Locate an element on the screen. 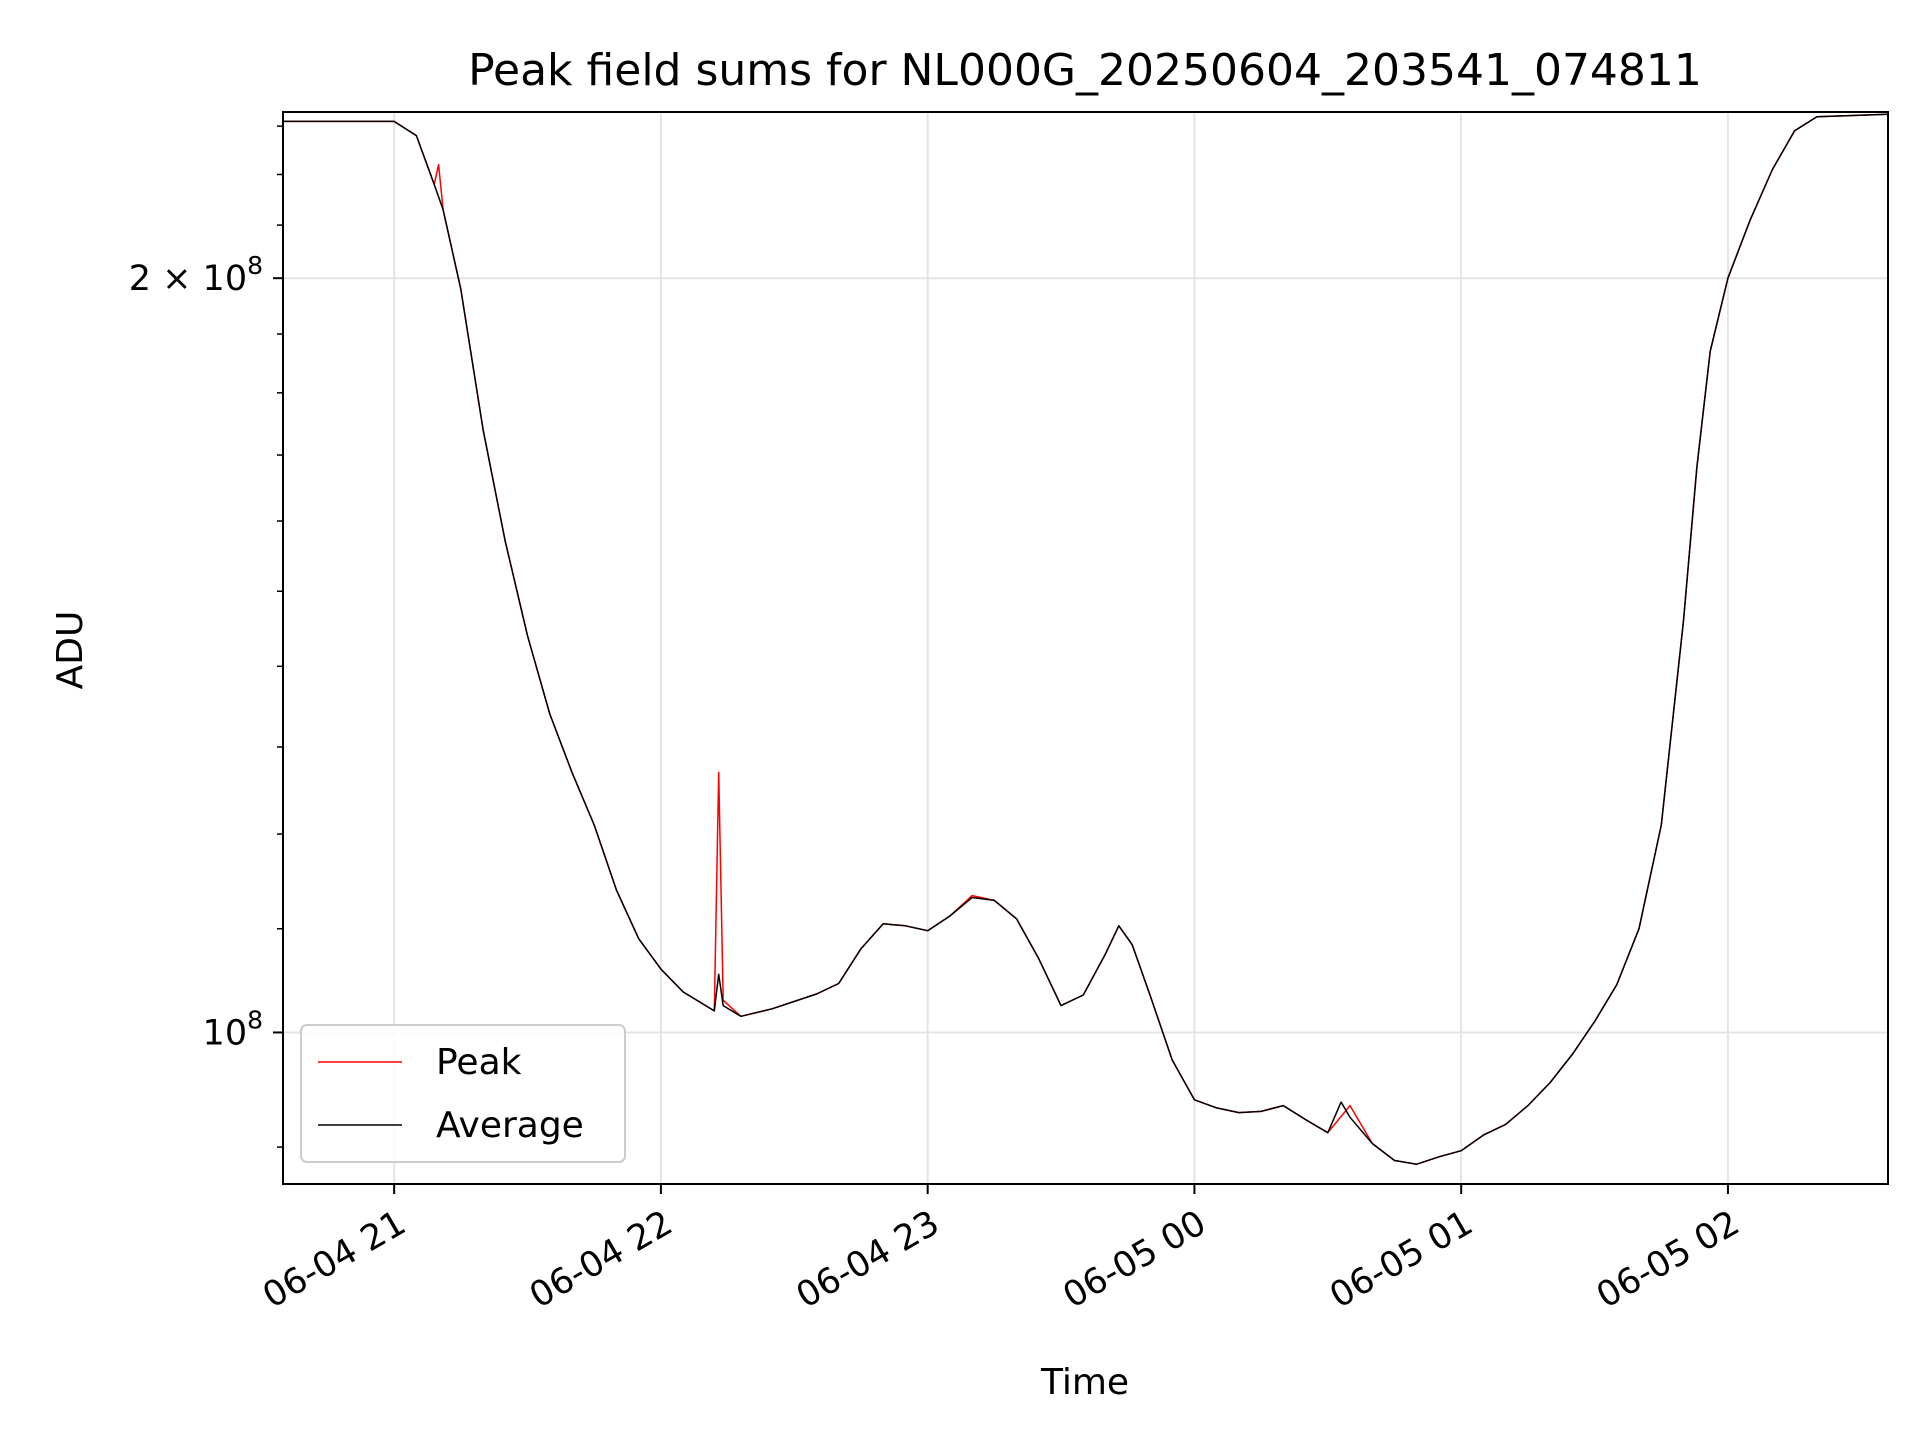 The image size is (1920, 1440). legend-box is located at coordinates (463, 1093).